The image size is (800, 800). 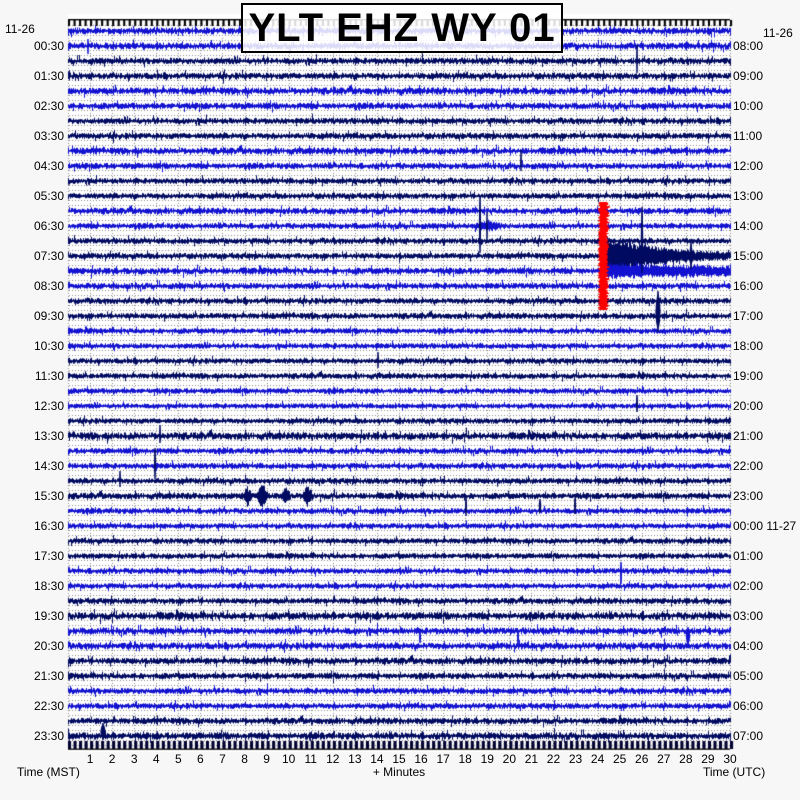 What do you see at coordinates (421, 759) in the screenshot?
I see `minute-tick-label: 16` at bounding box center [421, 759].